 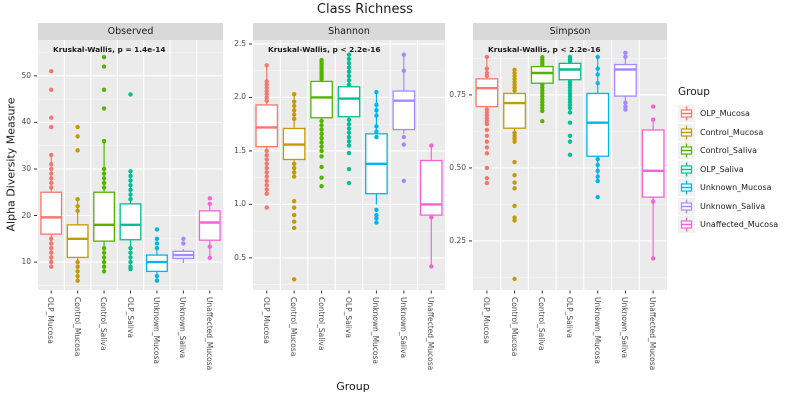 What do you see at coordinates (728, 150) in the screenshot?
I see `legend-label: Control_Saliva` at bounding box center [728, 150].